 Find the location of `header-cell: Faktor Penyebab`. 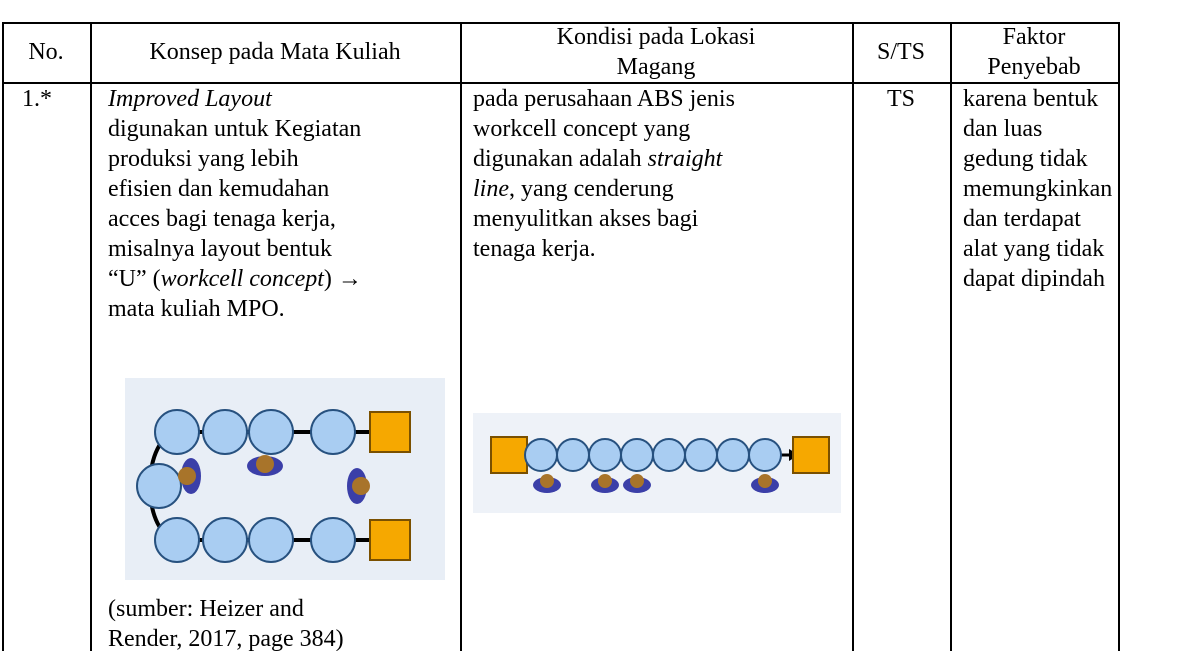

header-cell: Faktor Penyebab is located at coordinates (1034, 52).